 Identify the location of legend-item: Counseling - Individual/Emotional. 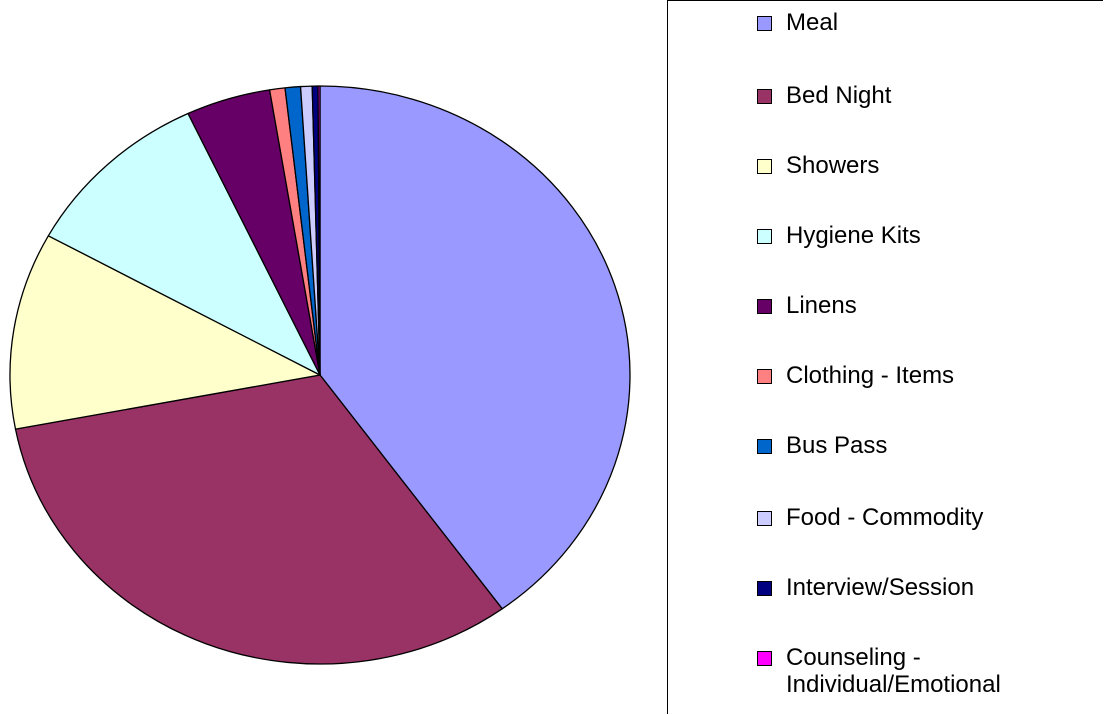
(927, 671).